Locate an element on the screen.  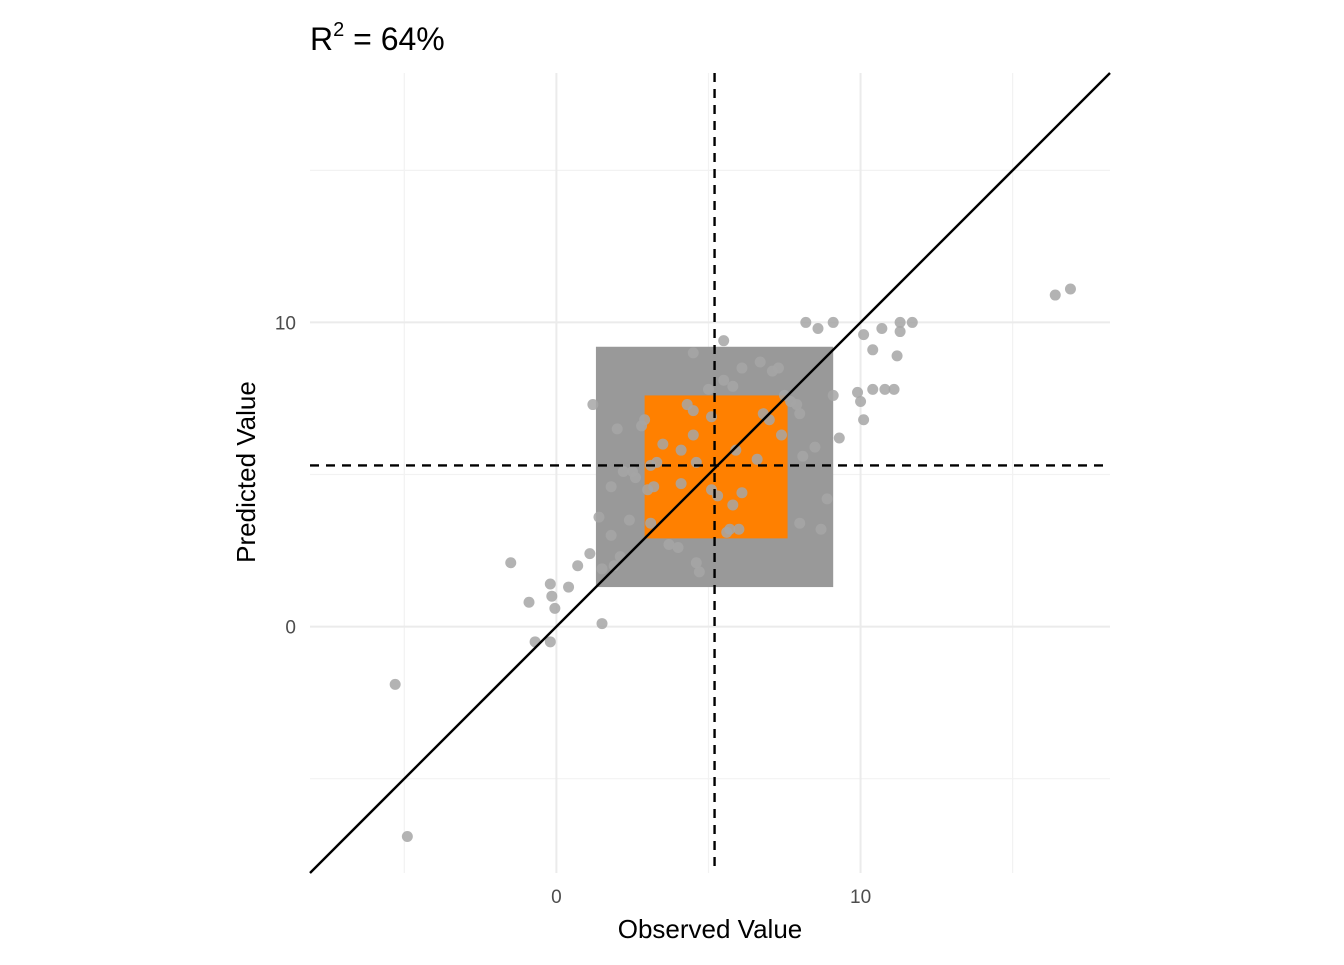
y-axis-title: Predicted Value is located at coordinates (246, 472).